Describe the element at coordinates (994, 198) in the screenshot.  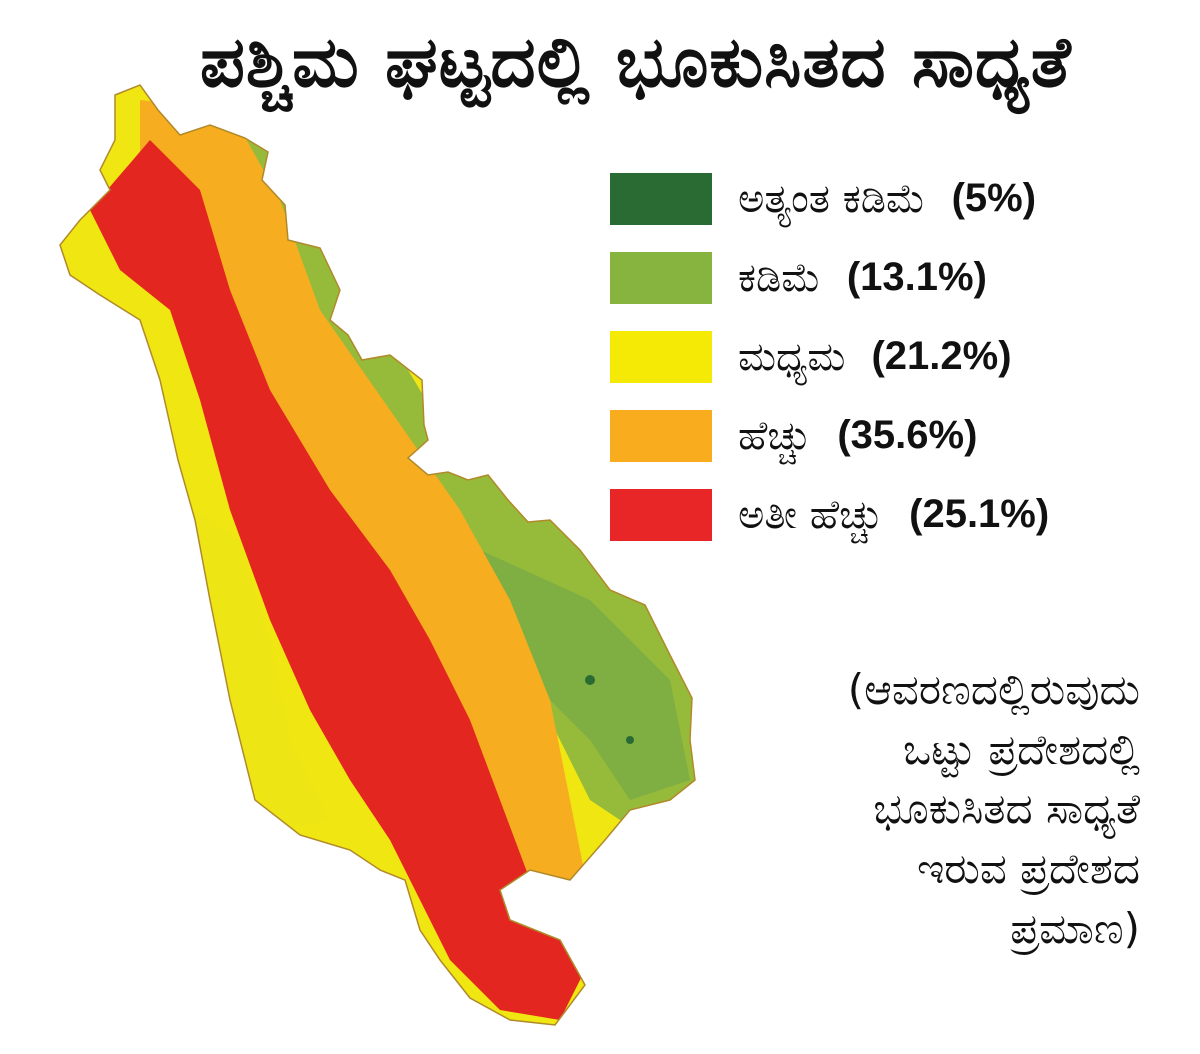
I see `legend-percent: (5%)` at that location.